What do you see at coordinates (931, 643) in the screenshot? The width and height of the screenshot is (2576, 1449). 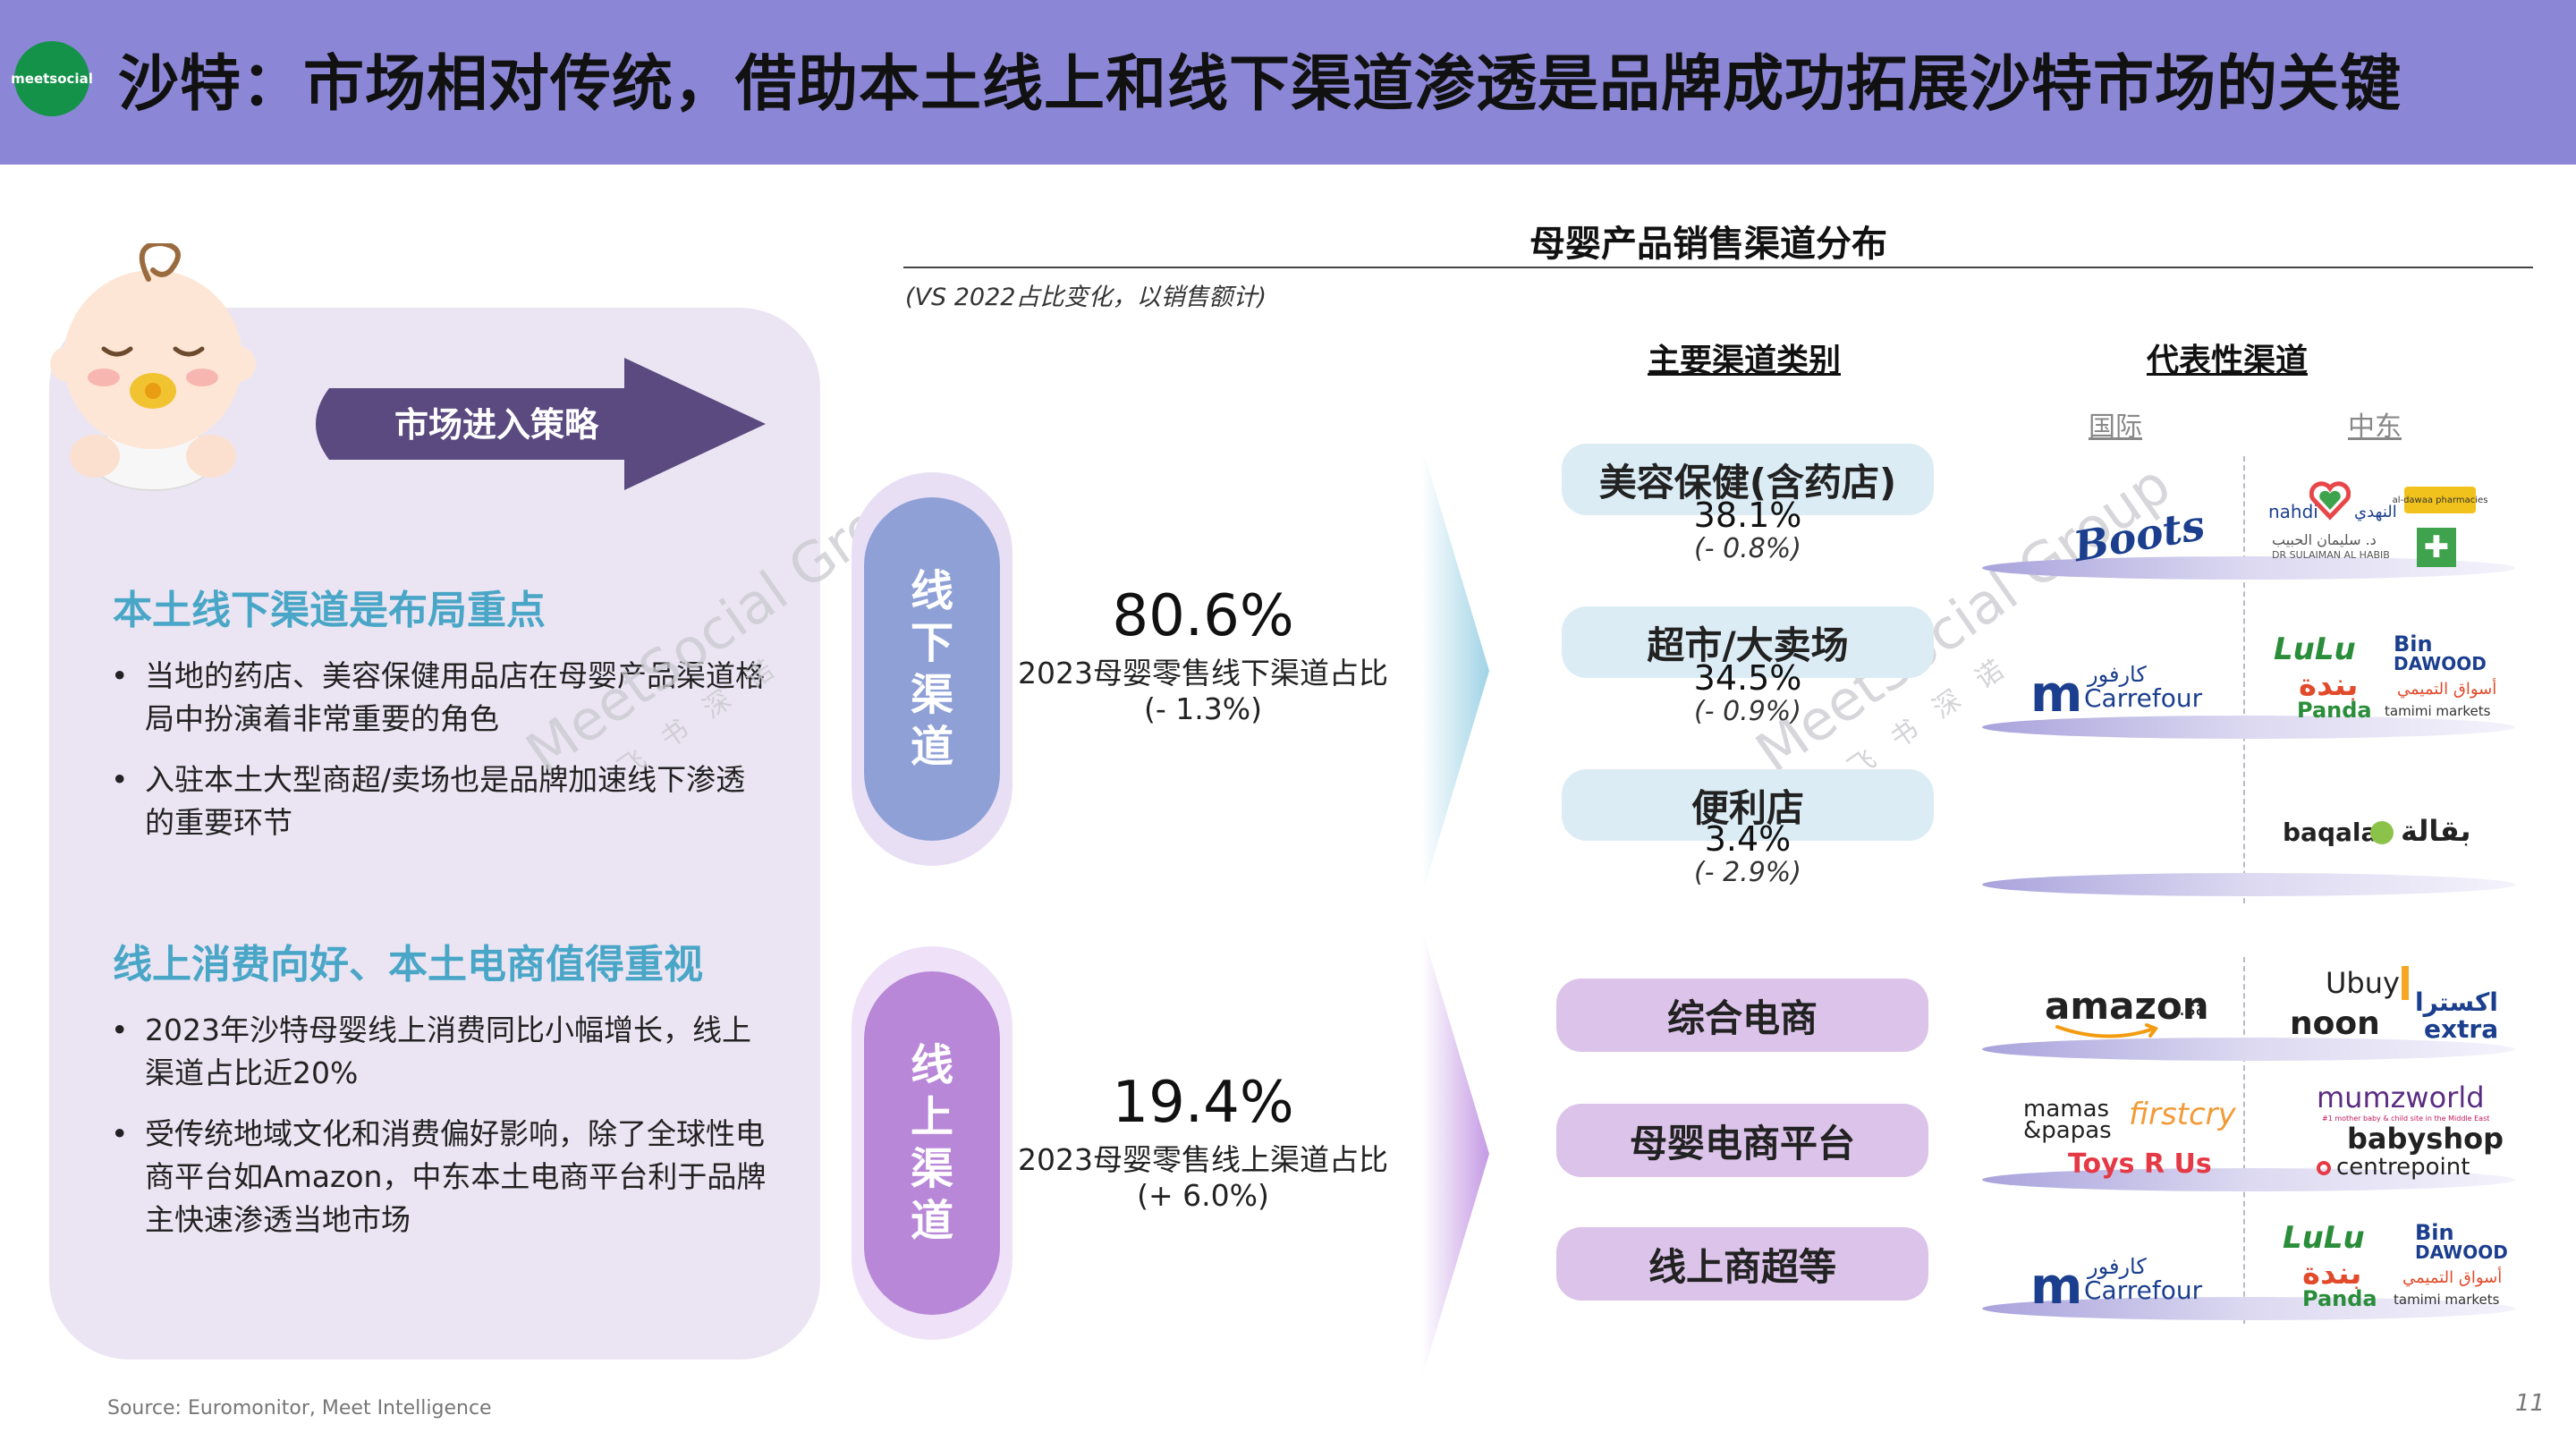 I see `offline-pill-char: 下` at bounding box center [931, 643].